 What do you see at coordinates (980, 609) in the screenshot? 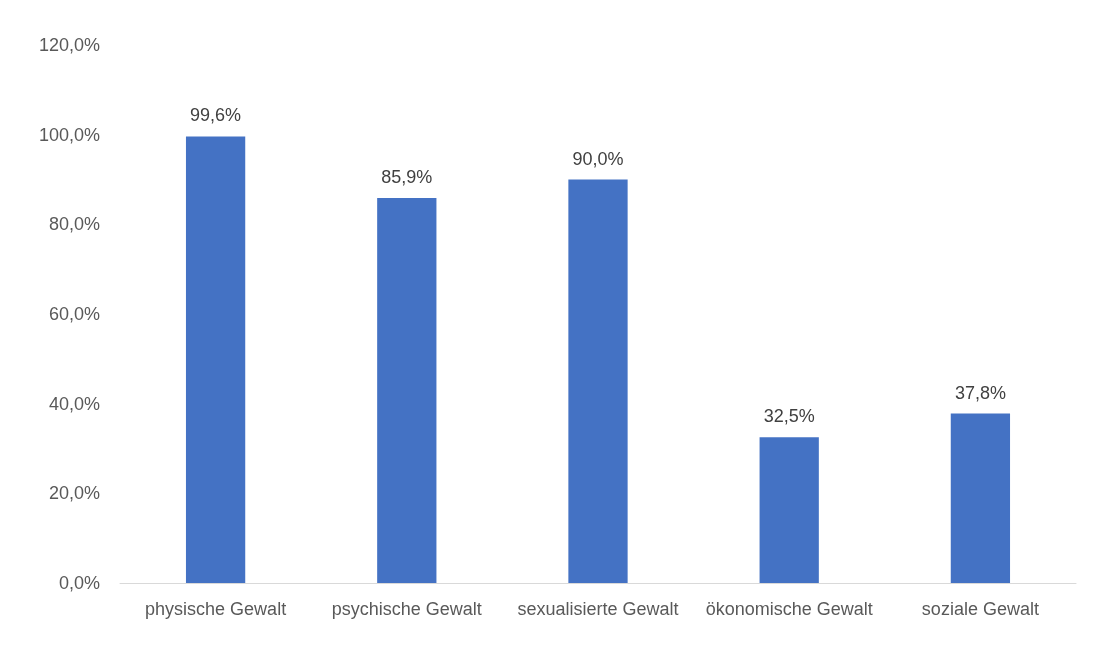
I see `x-tick-label: soziale Gewalt` at bounding box center [980, 609].